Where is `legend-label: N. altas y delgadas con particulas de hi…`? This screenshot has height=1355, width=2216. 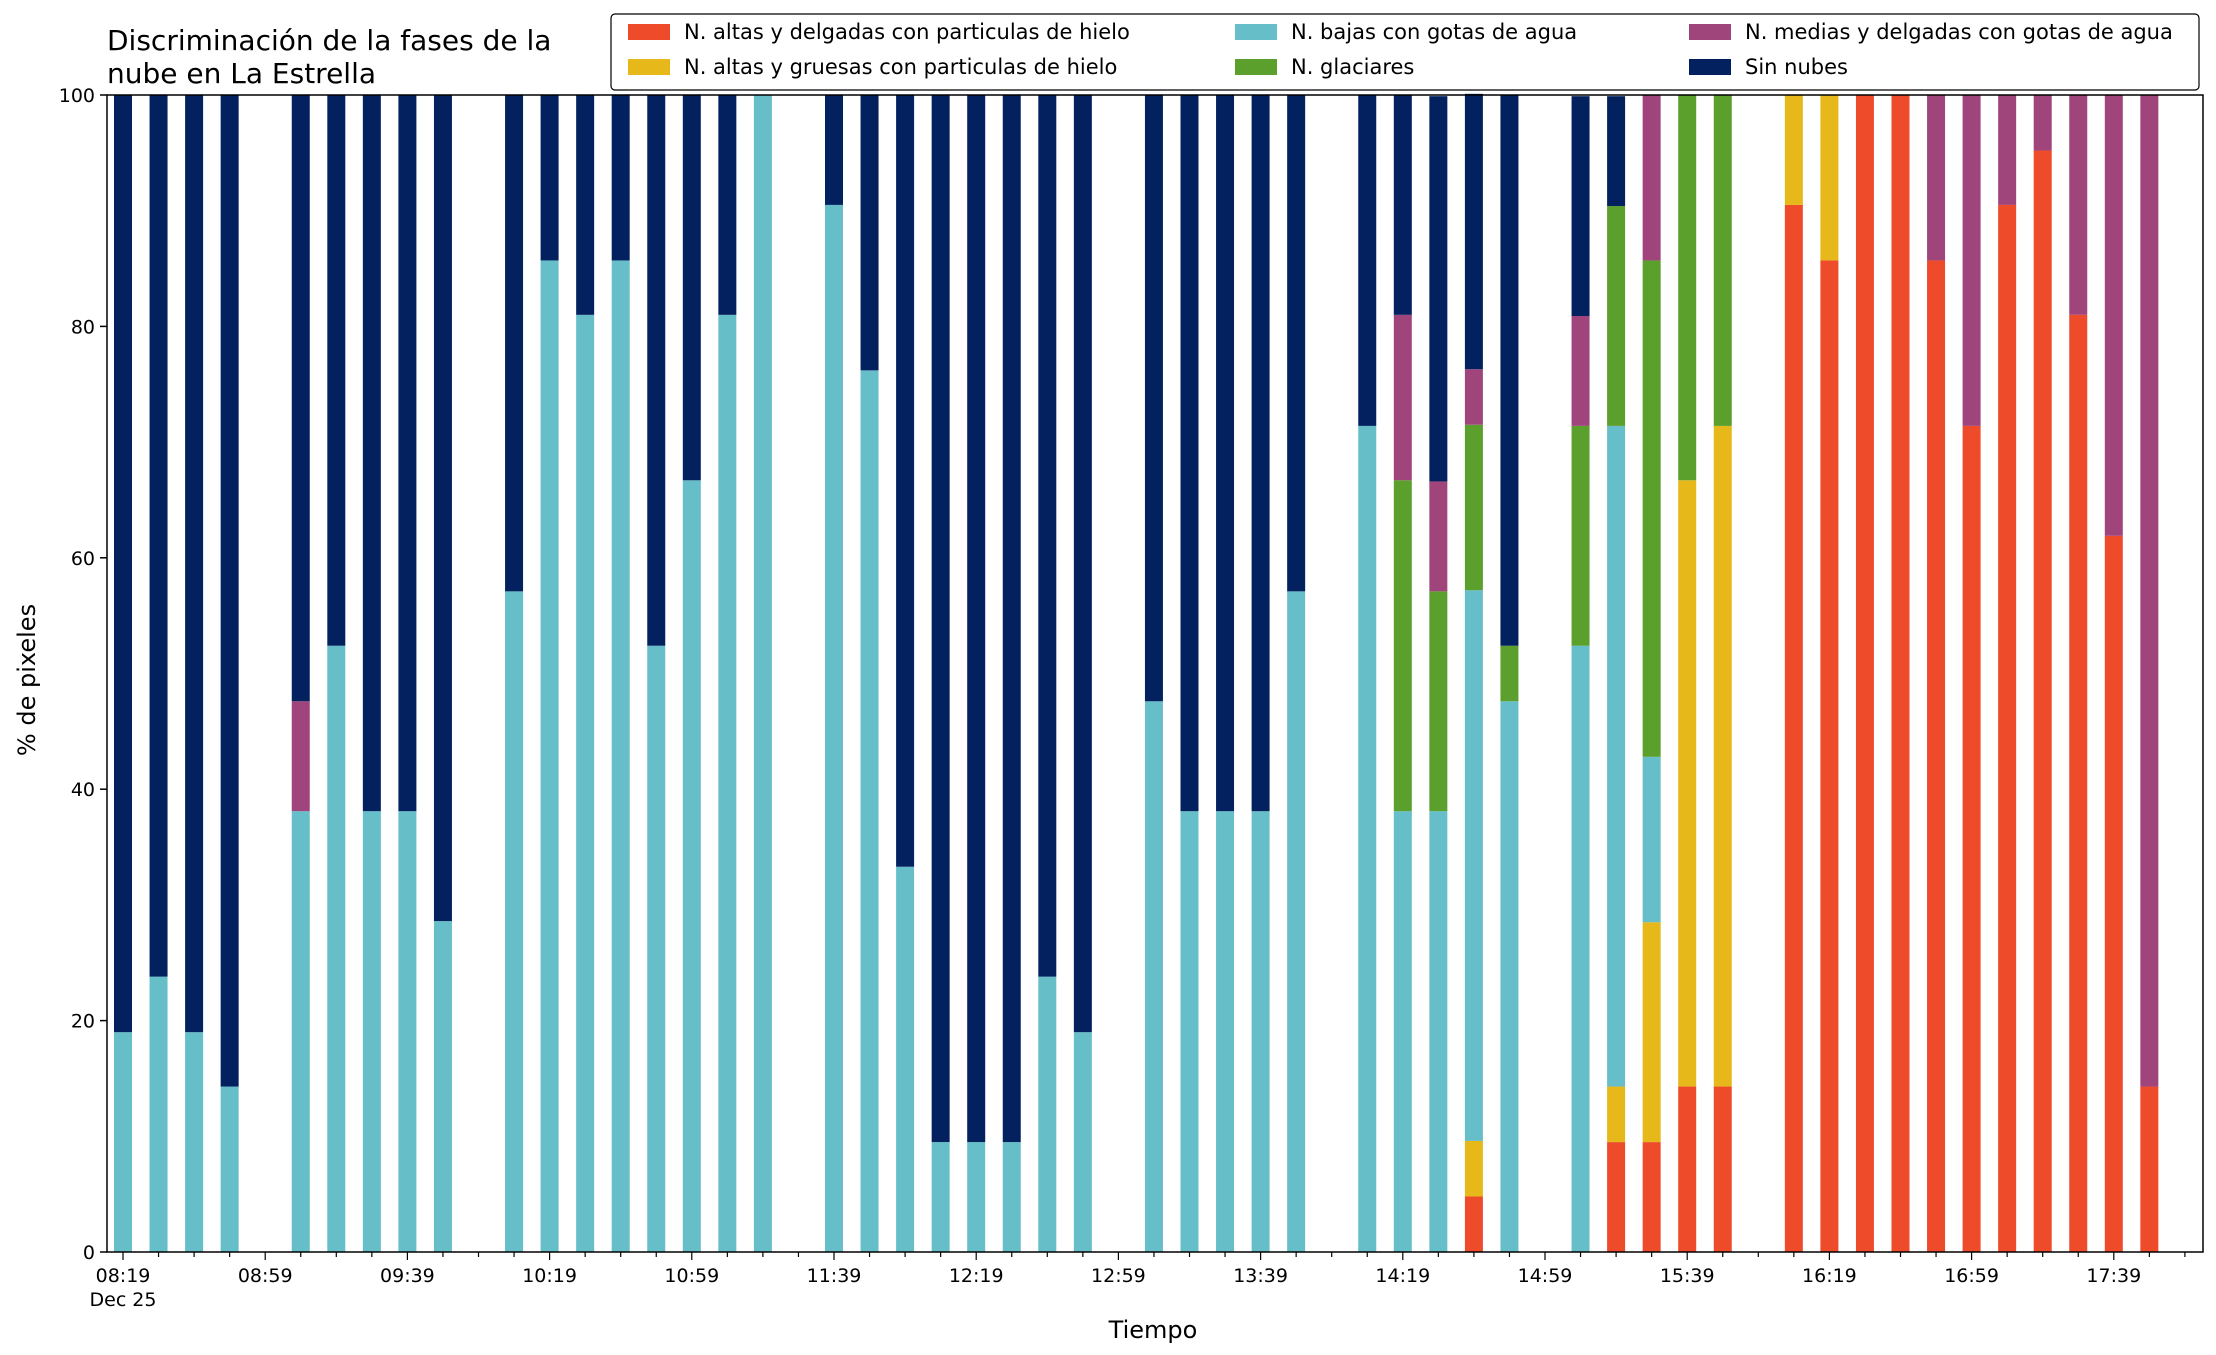 legend-label: N. altas y delgadas con particulas de hi… is located at coordinates (907, 32).